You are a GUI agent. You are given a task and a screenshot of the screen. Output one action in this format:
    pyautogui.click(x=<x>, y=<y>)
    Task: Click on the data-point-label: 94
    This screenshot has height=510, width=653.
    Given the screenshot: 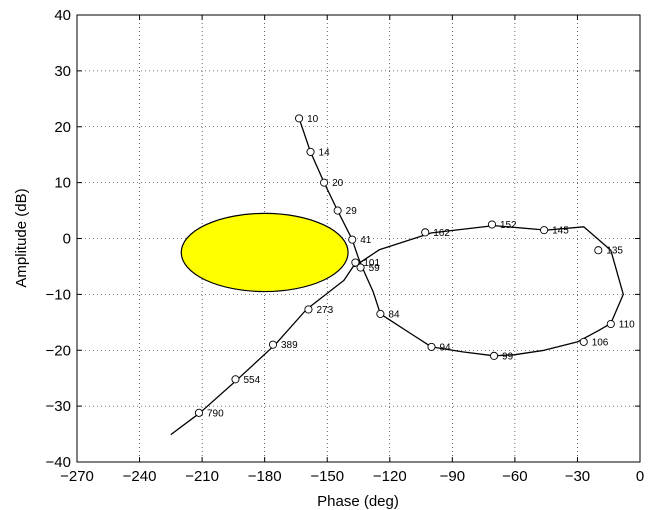 What is the action you would take?
    pyautogui.click(x=445, y=347)
    